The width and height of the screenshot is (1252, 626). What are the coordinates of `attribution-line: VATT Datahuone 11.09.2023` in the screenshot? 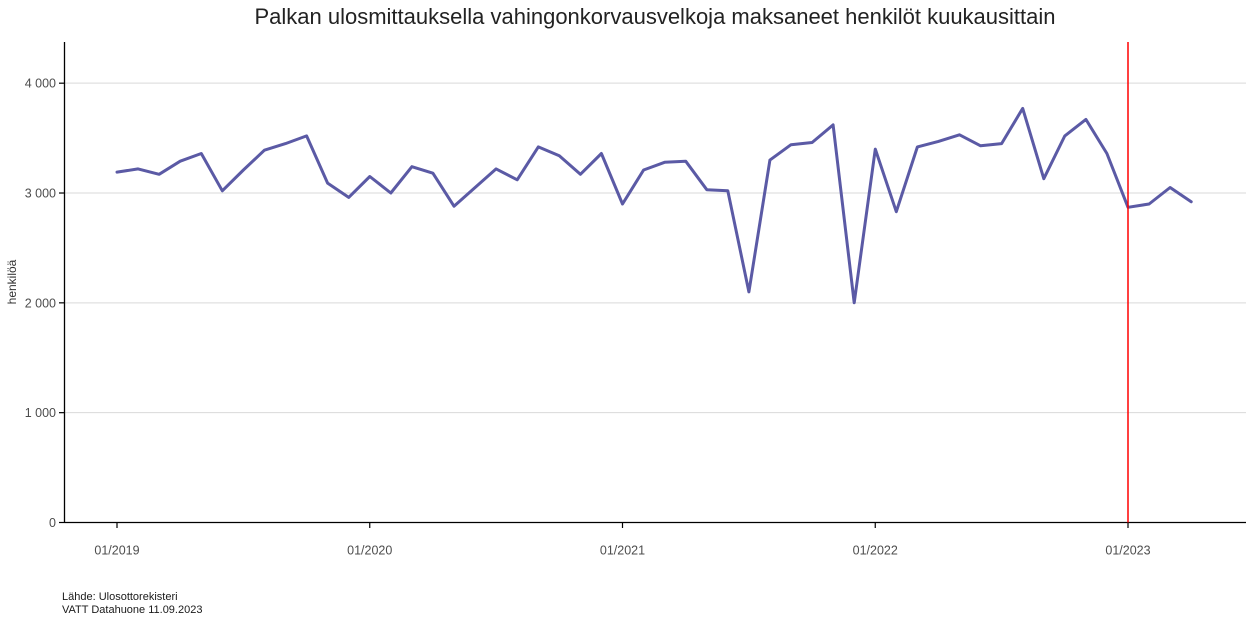 It's located at (132, 610).